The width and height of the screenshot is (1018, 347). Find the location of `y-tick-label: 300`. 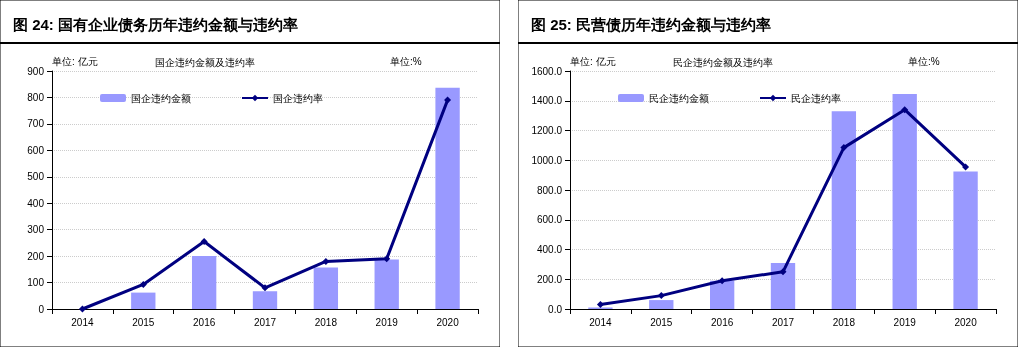

y-tick-label: 300 is located at coordinates (36, 230).